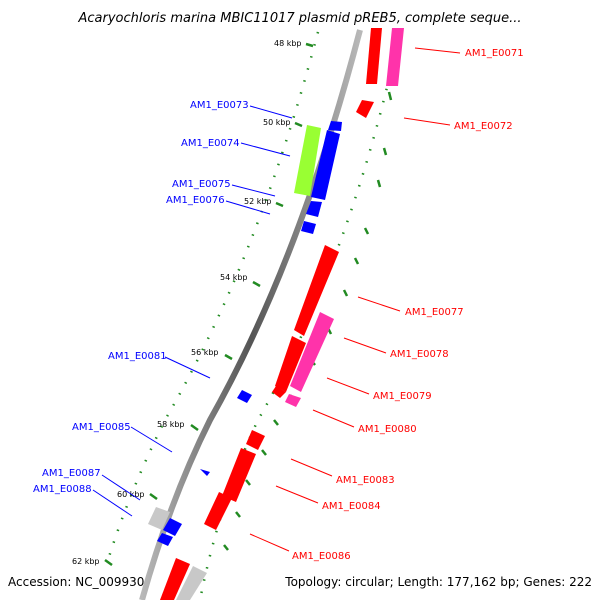  Describe the element at coordinates (258, 201) in the screenshot. I see `kbp-label: 52 kbp` at that location.